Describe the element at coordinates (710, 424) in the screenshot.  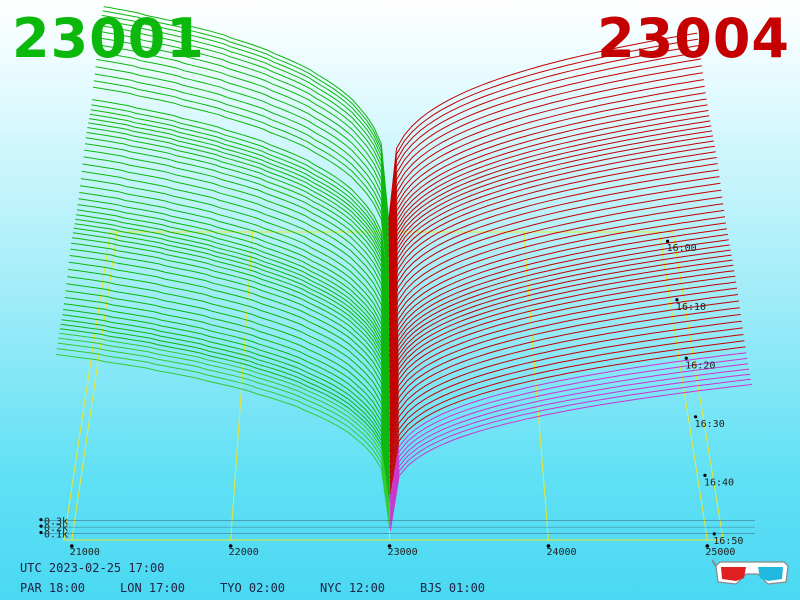
I see `time-tick-label: 16:30` at that location.